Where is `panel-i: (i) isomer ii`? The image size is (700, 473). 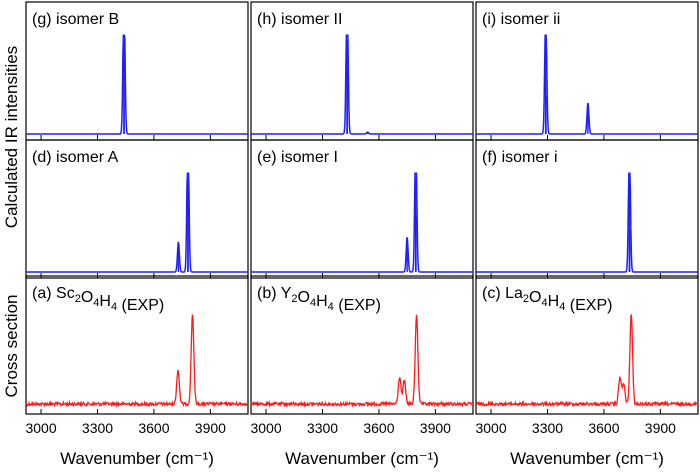
panel-i: (i) isomer ii is located at coordinates (587, 71).